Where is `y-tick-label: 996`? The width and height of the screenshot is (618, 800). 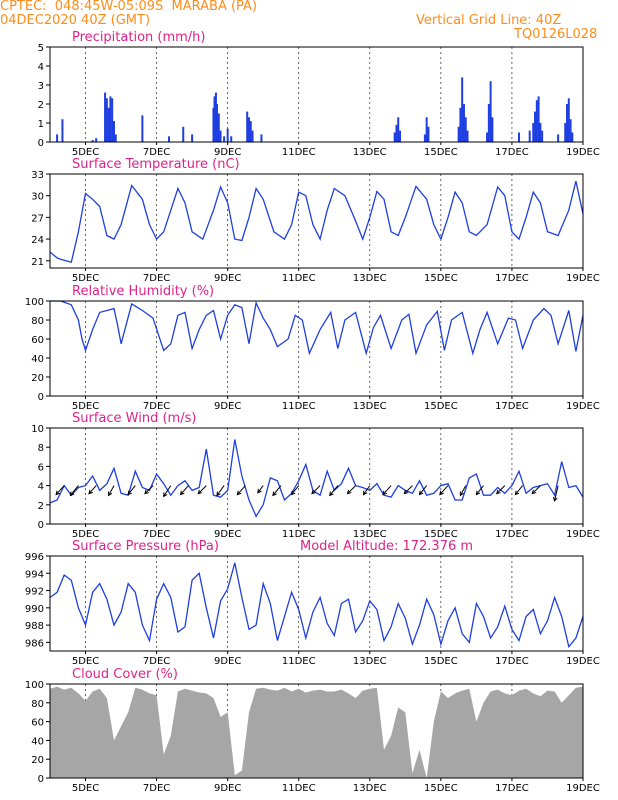
y-tick-label: 996 is located at coordinates (34, 557).